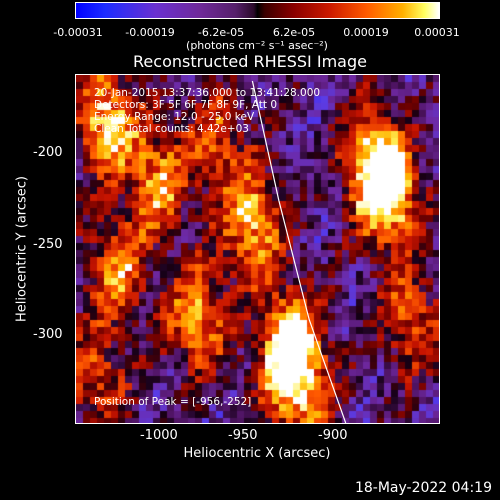 The image size is (500, 500). I want to click on footer-date: 18-May-2022 04:19, so click(423, 488).